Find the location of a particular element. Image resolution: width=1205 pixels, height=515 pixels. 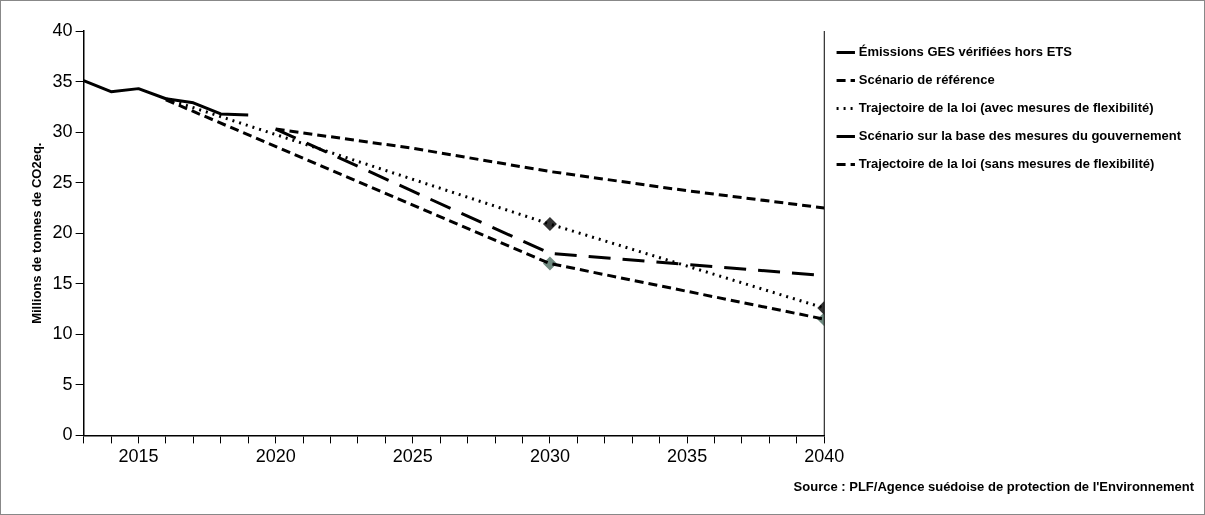

y-tick-label: 0 is located at coordinates (67, 434).